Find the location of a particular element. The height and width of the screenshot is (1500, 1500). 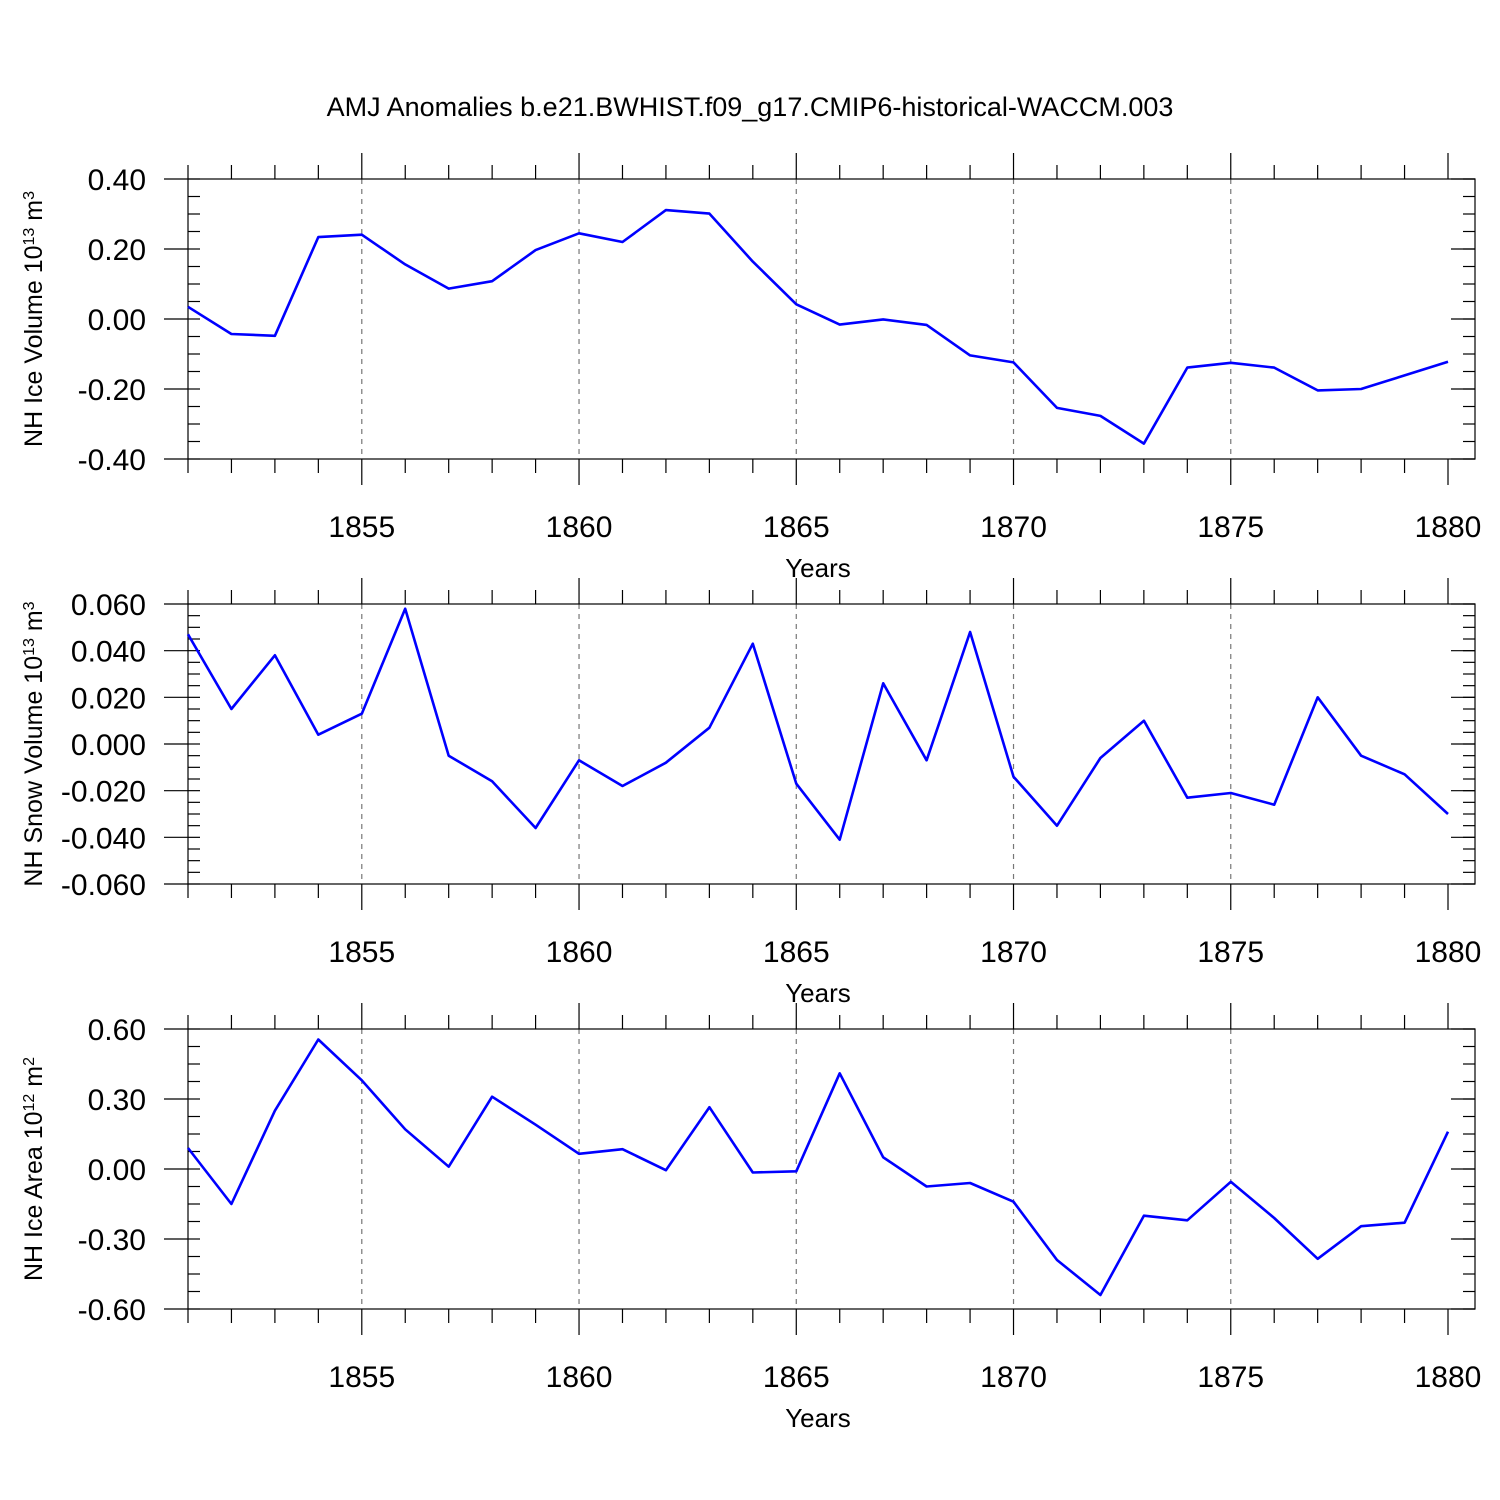

y-tick-label: -0.060 is located at coordinates (103, 885).